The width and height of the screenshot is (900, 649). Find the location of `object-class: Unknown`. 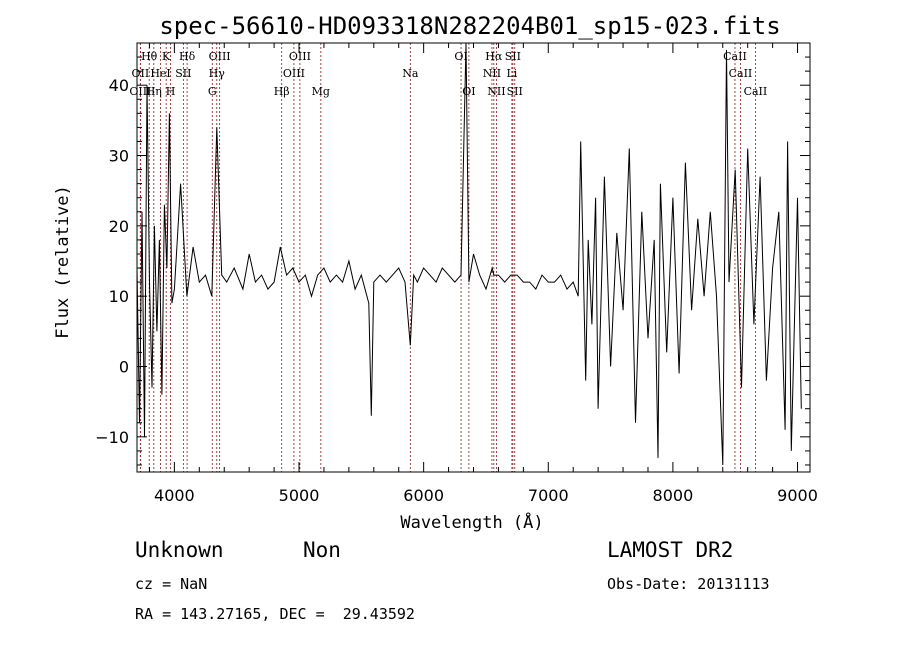

object-class: Unknown is located at coordinates (179, 550).